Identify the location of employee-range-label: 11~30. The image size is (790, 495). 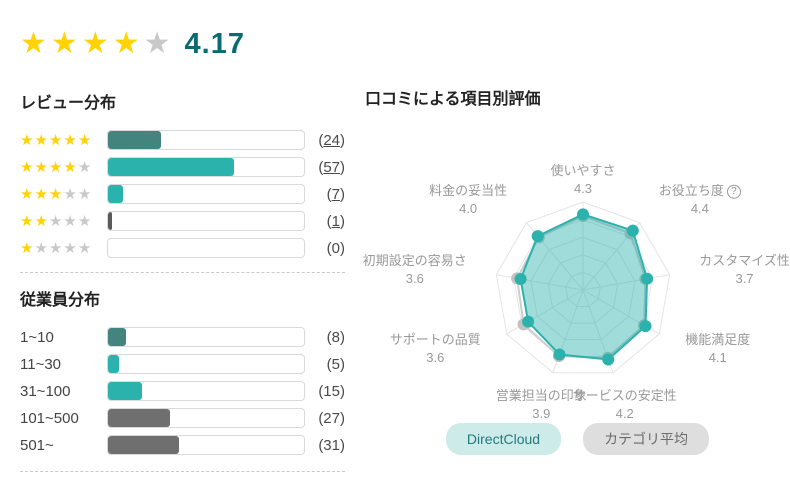
(41, 364).